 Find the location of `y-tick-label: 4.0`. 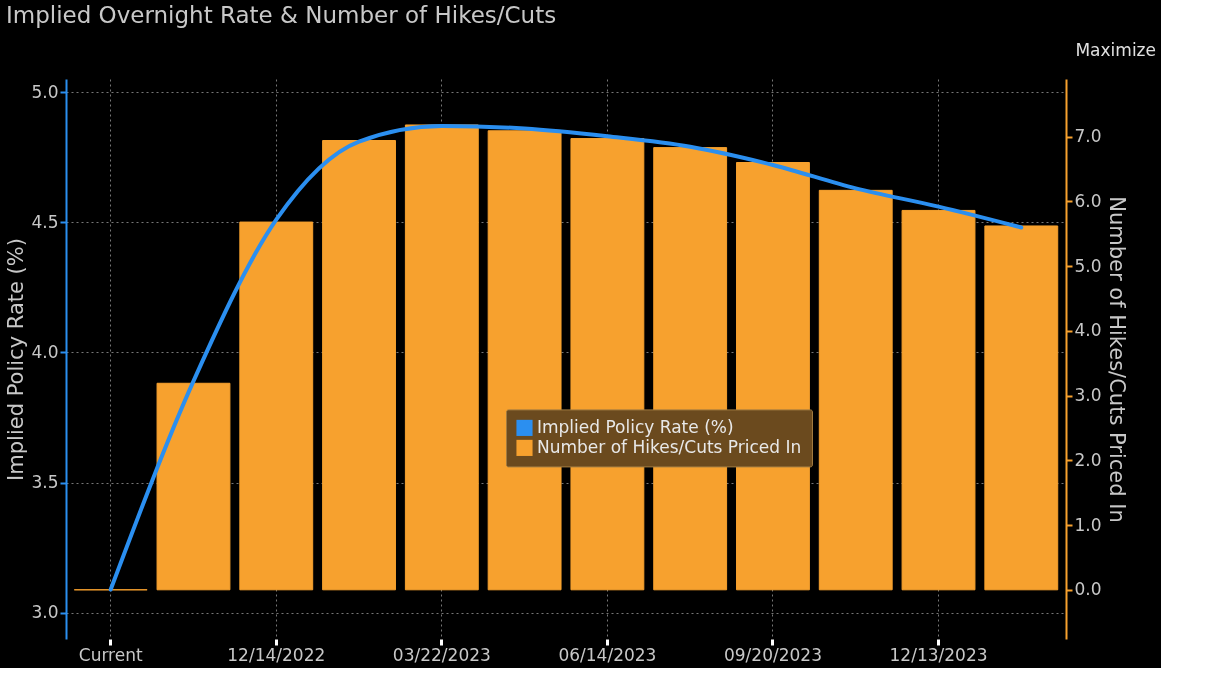

y-tick-label: 4.0 is located at coordinates (45, 351).